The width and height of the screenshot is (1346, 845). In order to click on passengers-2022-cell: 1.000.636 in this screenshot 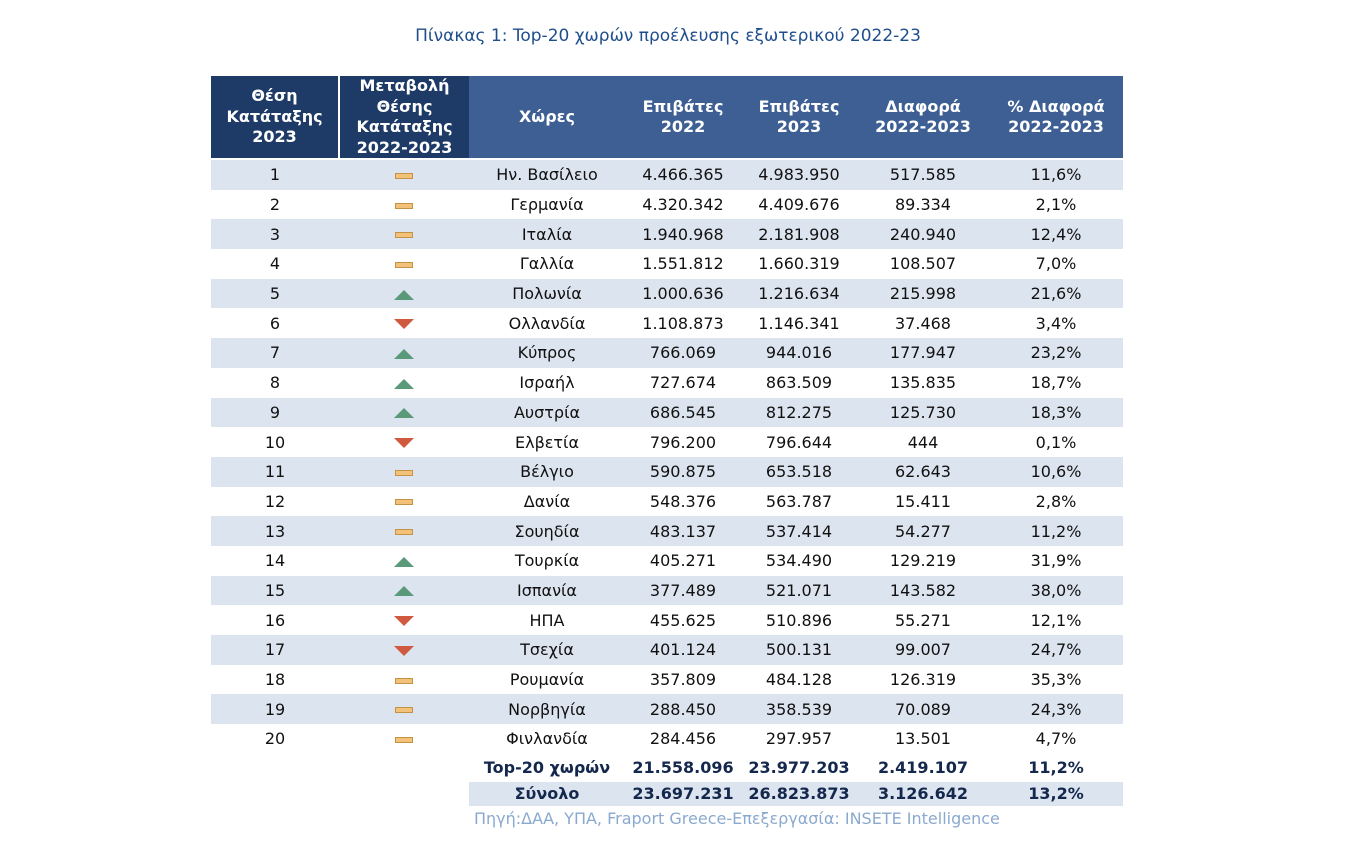, I will do `click(683, 293)`.